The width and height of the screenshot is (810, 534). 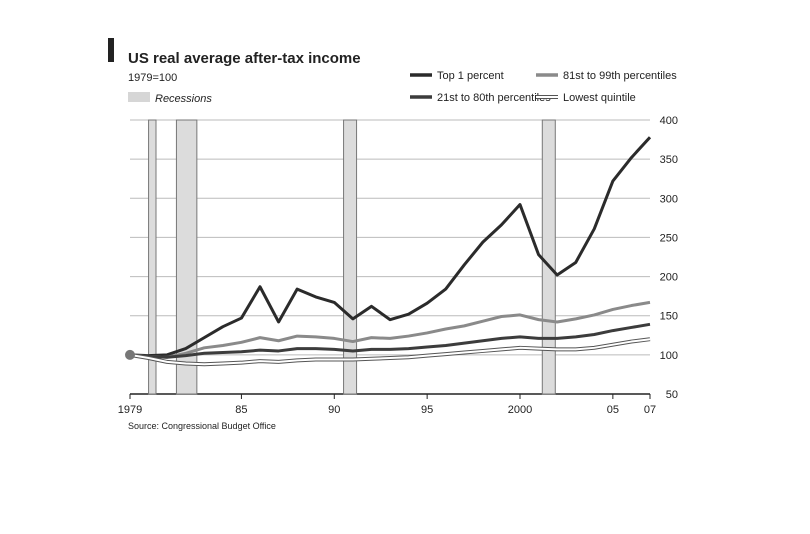 What do you see at coordinates (669, 258) in the screenshot?
I see `y-axis: 50 100 150 200 250 300 350 400` at bounding box center [669, 258].